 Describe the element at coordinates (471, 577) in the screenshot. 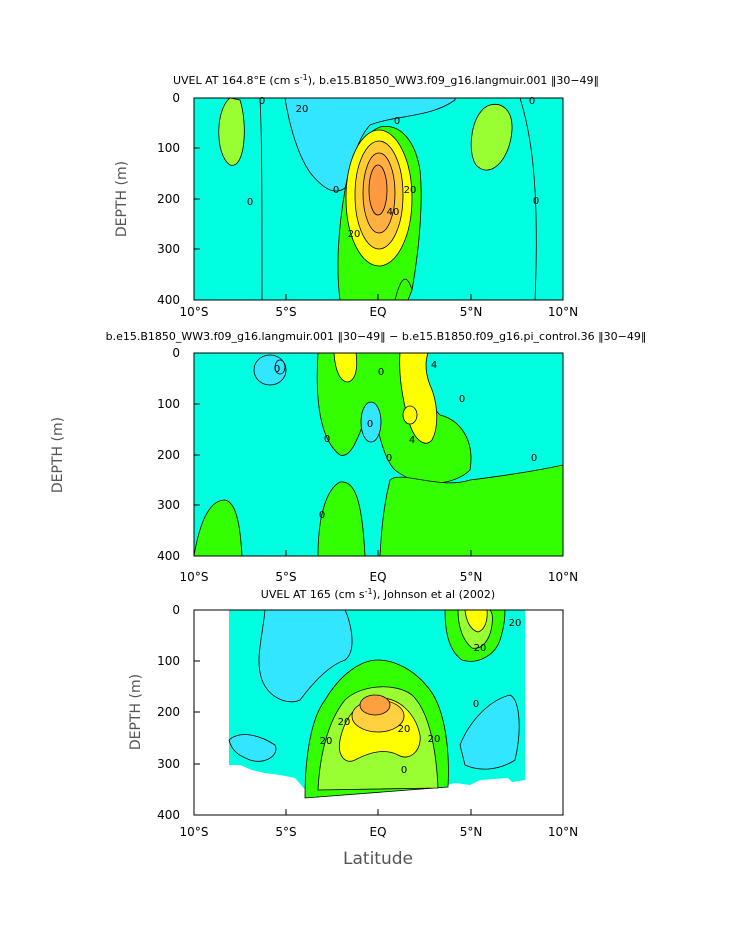

I see `panel-2-x-tick-label: 5°N` at that location.